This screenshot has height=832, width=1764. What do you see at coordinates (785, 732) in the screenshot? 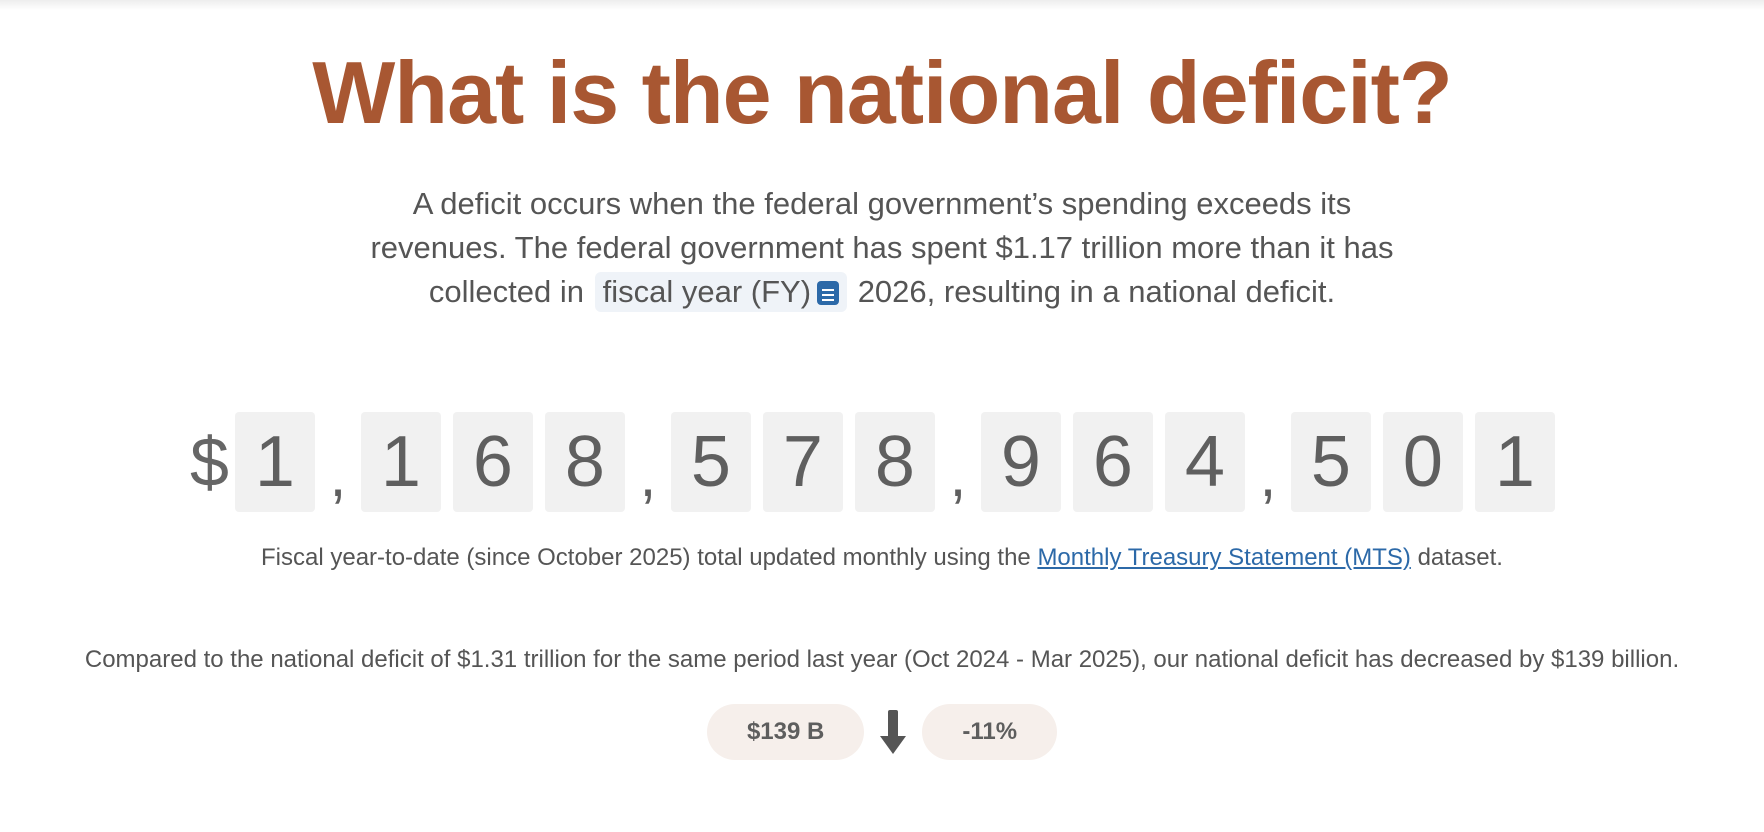
I see `change-amount-badge: $139 B` at bounding box center [785, 732].